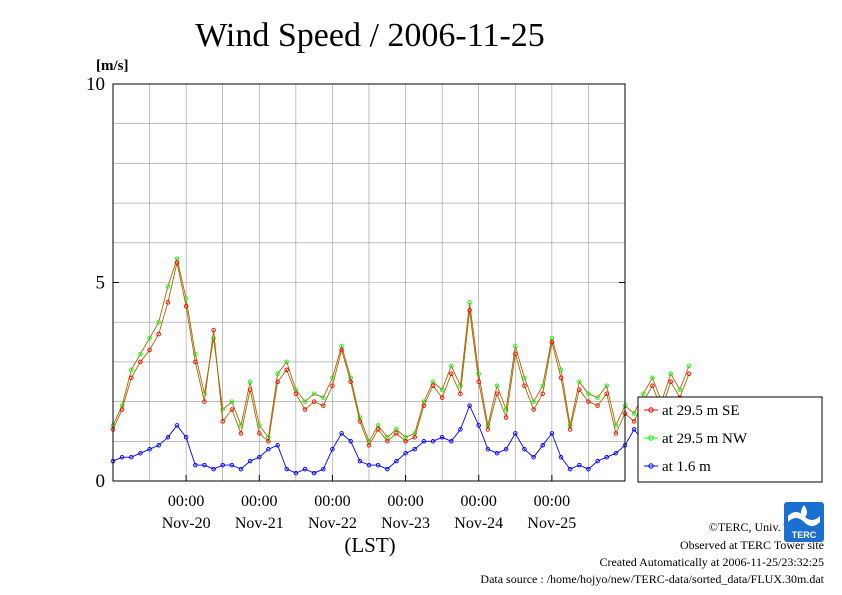  What do you see at coordinates (804, 535) in the screenshot?
I see `logo-text: TERC` at bounding box center [804, 535].